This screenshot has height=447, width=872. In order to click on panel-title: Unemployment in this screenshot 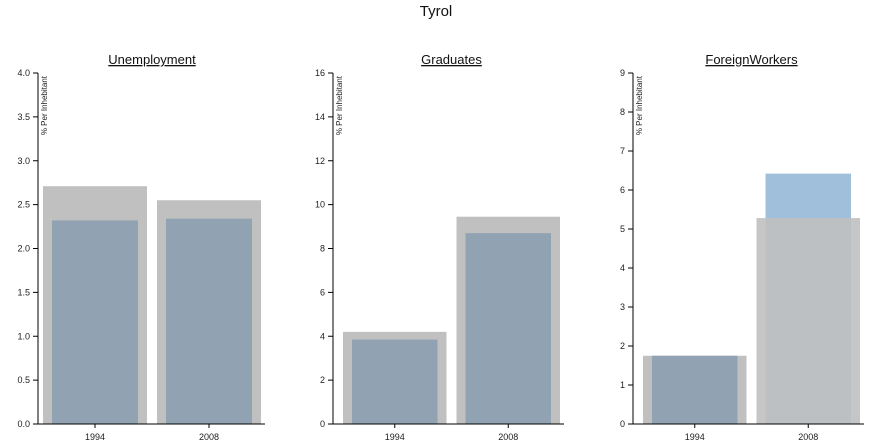, I will do `click(152, 59)`.